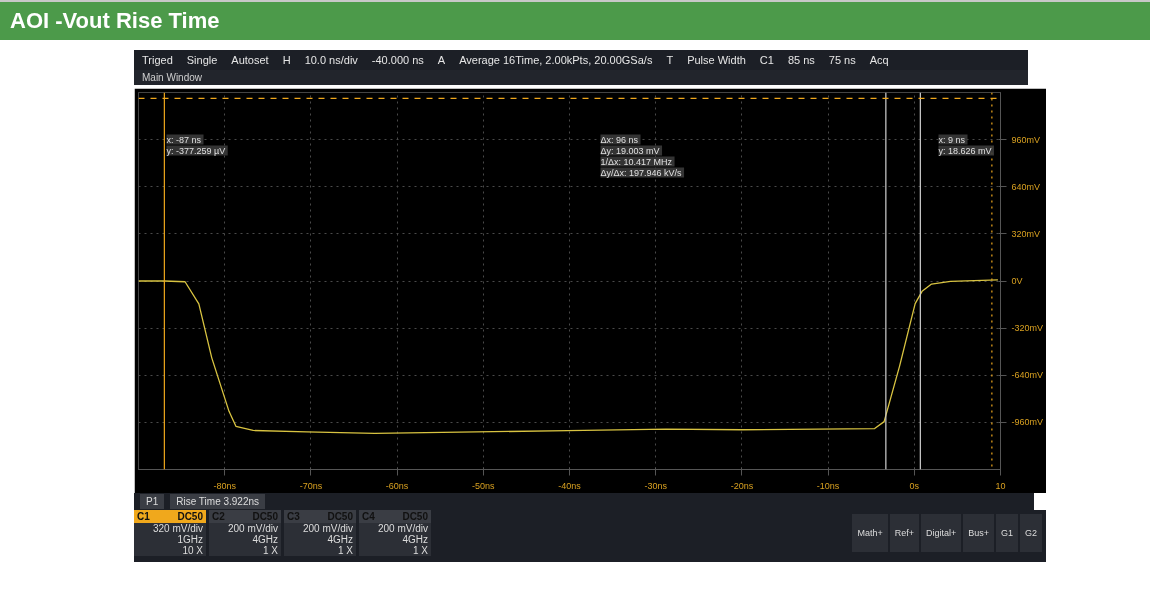  What do you see at coordinates (1027, 328) in the screenshot?
I see `y-tick-label: -320mV` at bounding box center [1027, 328].